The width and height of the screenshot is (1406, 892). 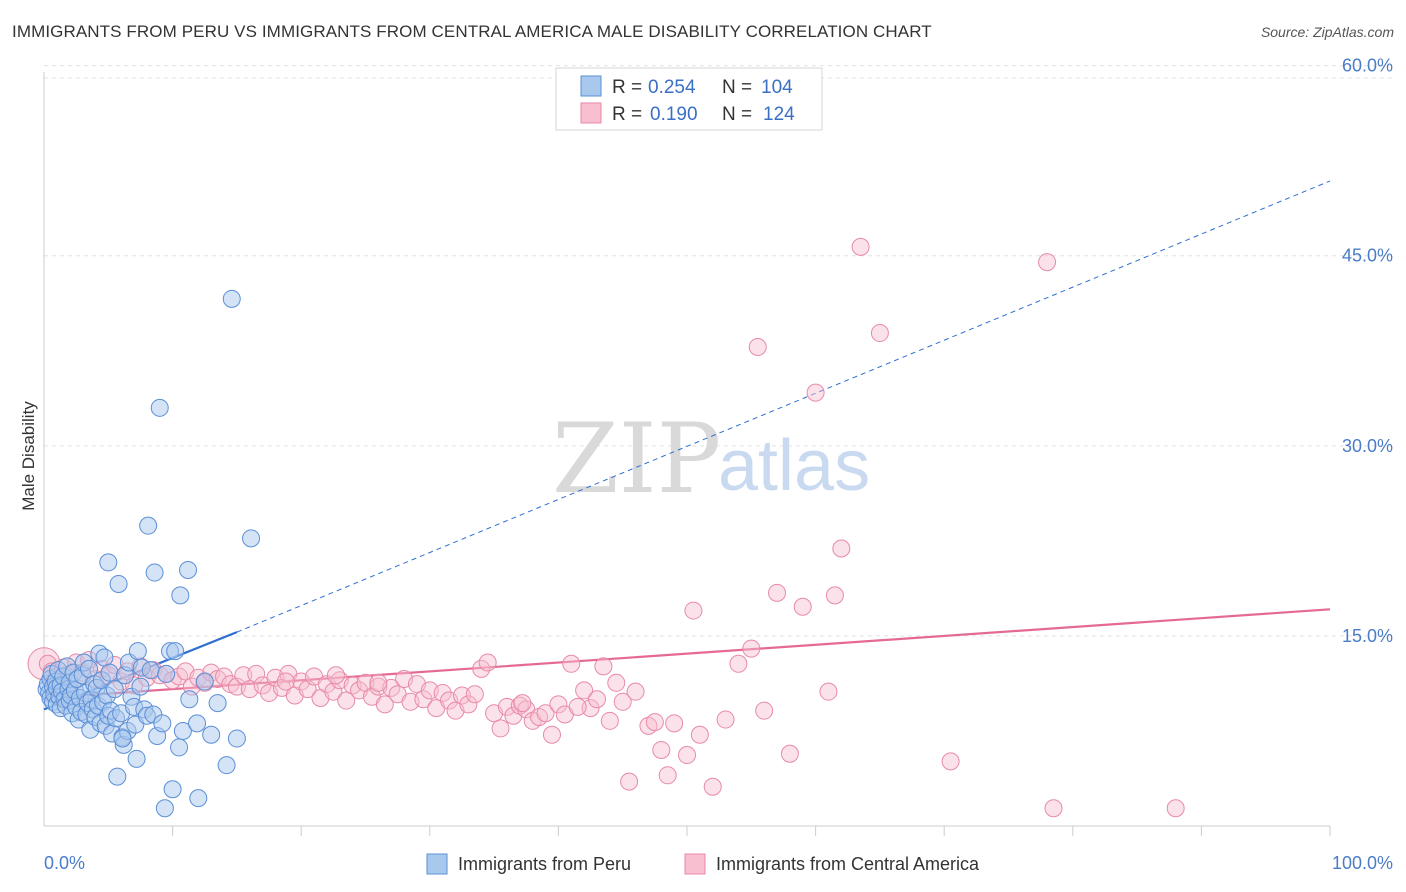 What do you see at coordinates (751, 831) in the screenshot?
I see `x-axis-ticks` at bounding box center [751, 831].